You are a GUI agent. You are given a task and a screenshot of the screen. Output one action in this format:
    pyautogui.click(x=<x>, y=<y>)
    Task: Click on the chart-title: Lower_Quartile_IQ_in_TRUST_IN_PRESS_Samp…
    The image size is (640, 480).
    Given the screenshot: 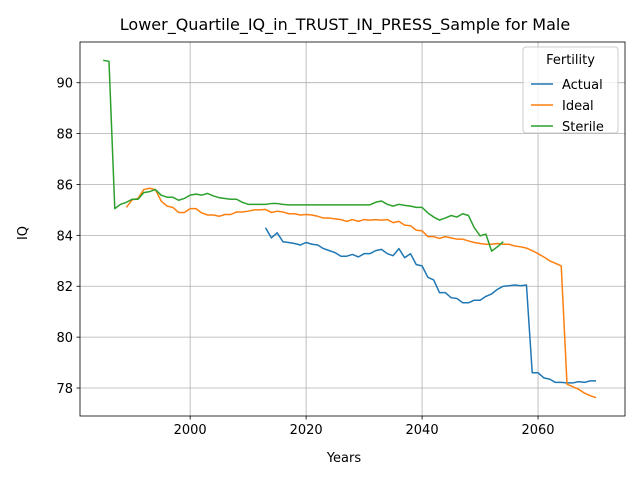 What is the action you would take?
    pyautogui.click(x=345, y=25)
    